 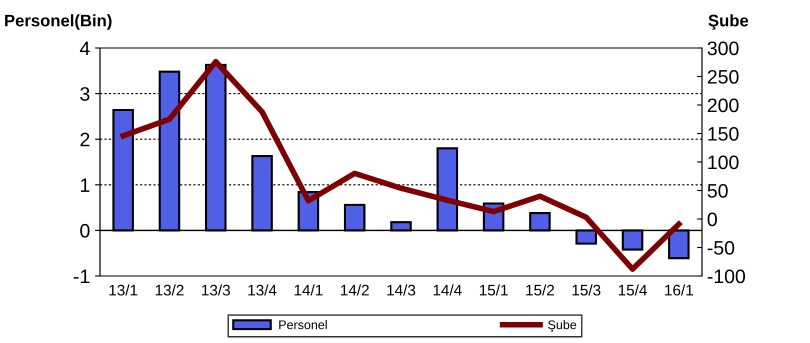 What do you see at coordinates (58, 22) in the screenshot?
I see `y-axis-title: Personel(Bin)` at bounding box center [58, 22].